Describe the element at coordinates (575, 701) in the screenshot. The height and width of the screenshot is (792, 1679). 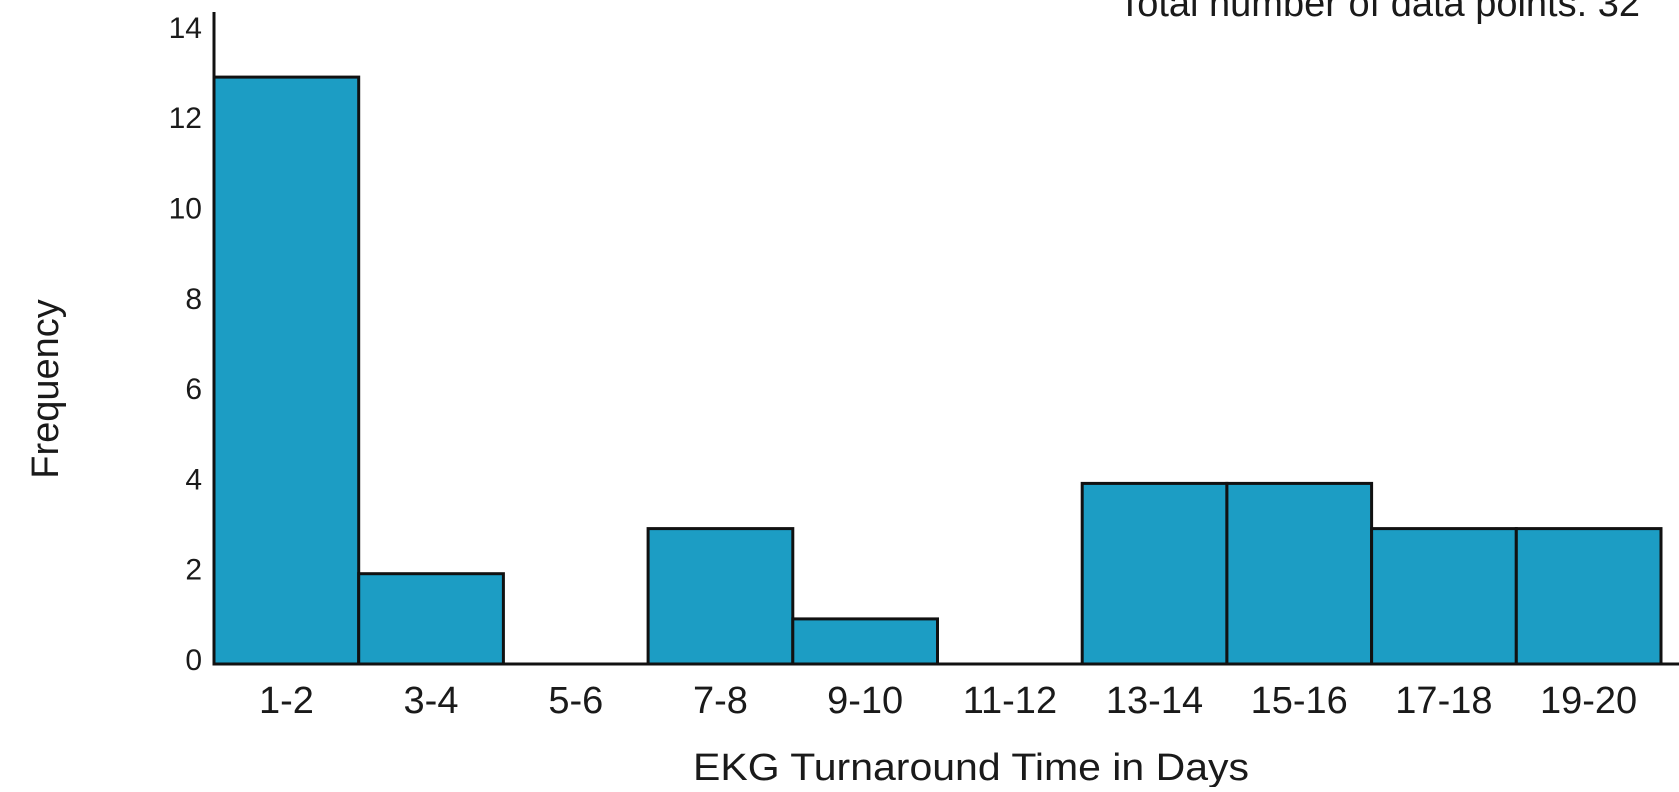
I see `x-tick-label-5-6: 5-6` at that location.